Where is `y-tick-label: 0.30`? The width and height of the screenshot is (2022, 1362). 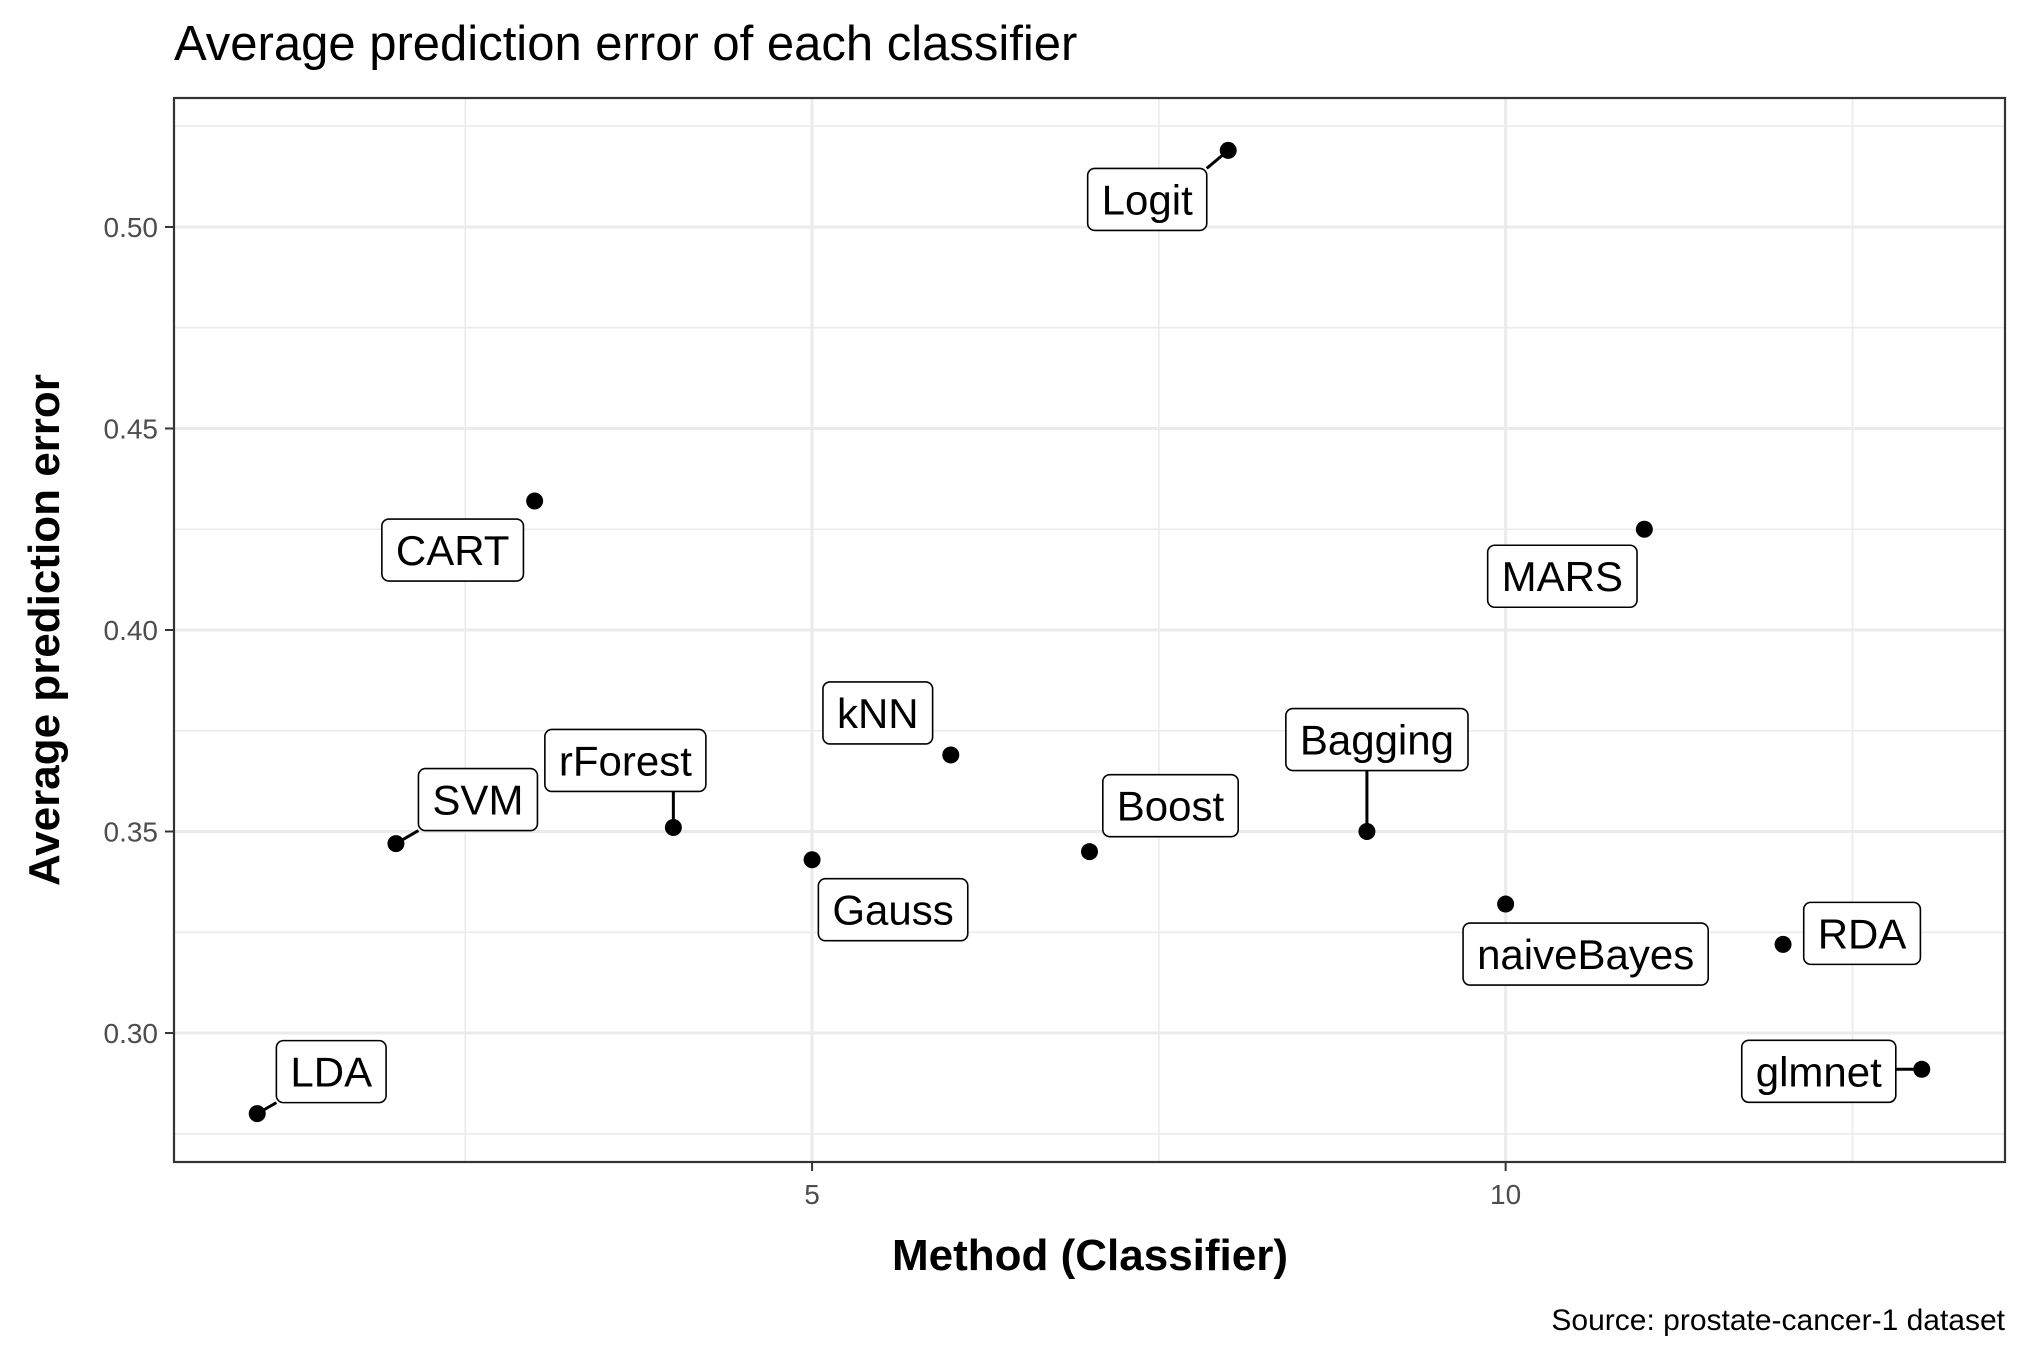 y-tick-label: 0.30 is located at coordinates (131, 1033).